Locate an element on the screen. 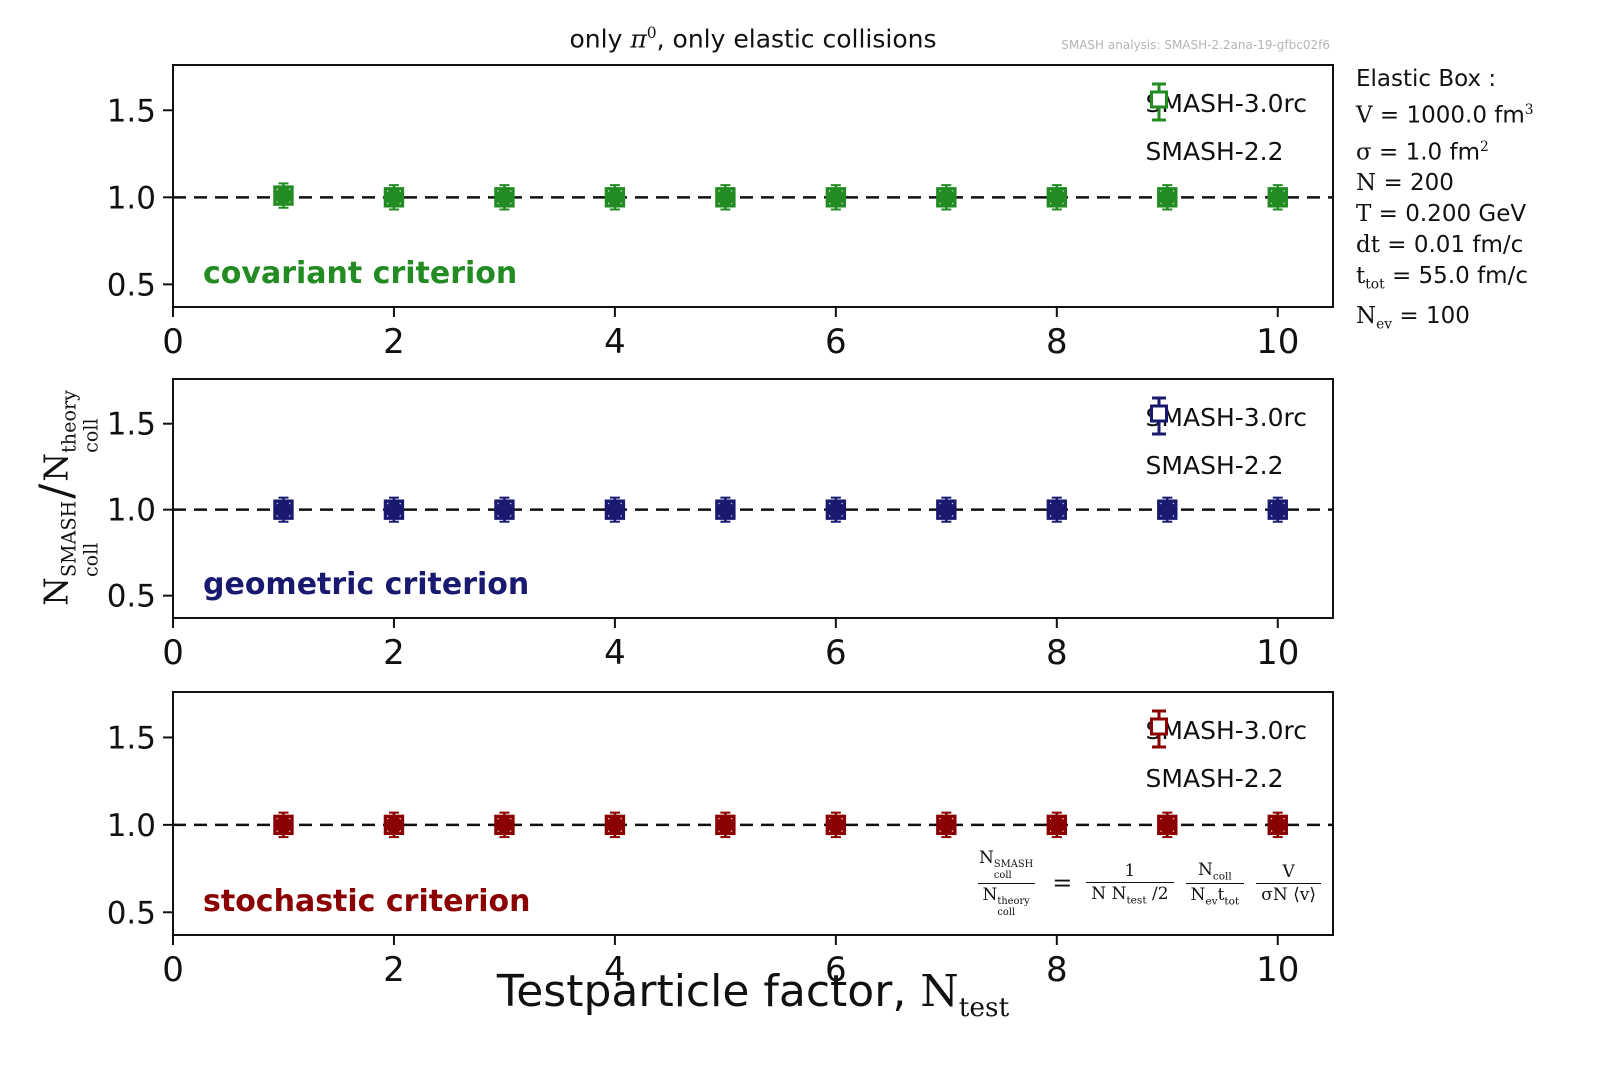 This screenshot has height=1083, width=1600. annotation-line: dt = 0.01 fm/c is located at coordinates (1445, 245).